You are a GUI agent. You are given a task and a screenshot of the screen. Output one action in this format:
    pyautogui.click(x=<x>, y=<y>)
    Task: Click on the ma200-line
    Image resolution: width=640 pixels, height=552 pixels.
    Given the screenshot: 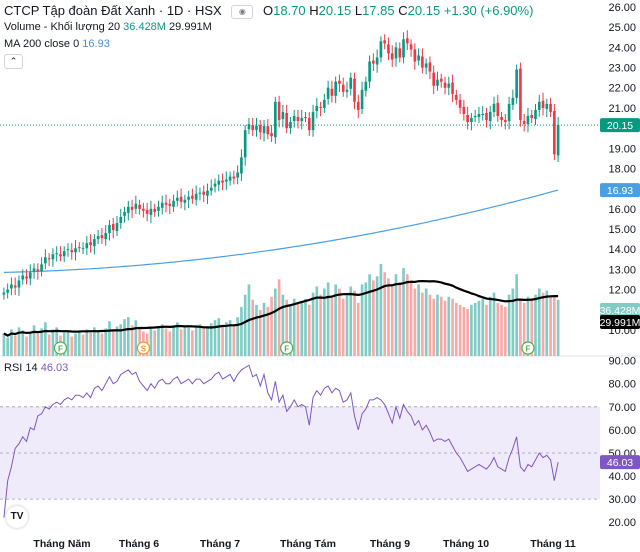 What is the action you would take?
    pyautogui.click(x=281, y=231)
    